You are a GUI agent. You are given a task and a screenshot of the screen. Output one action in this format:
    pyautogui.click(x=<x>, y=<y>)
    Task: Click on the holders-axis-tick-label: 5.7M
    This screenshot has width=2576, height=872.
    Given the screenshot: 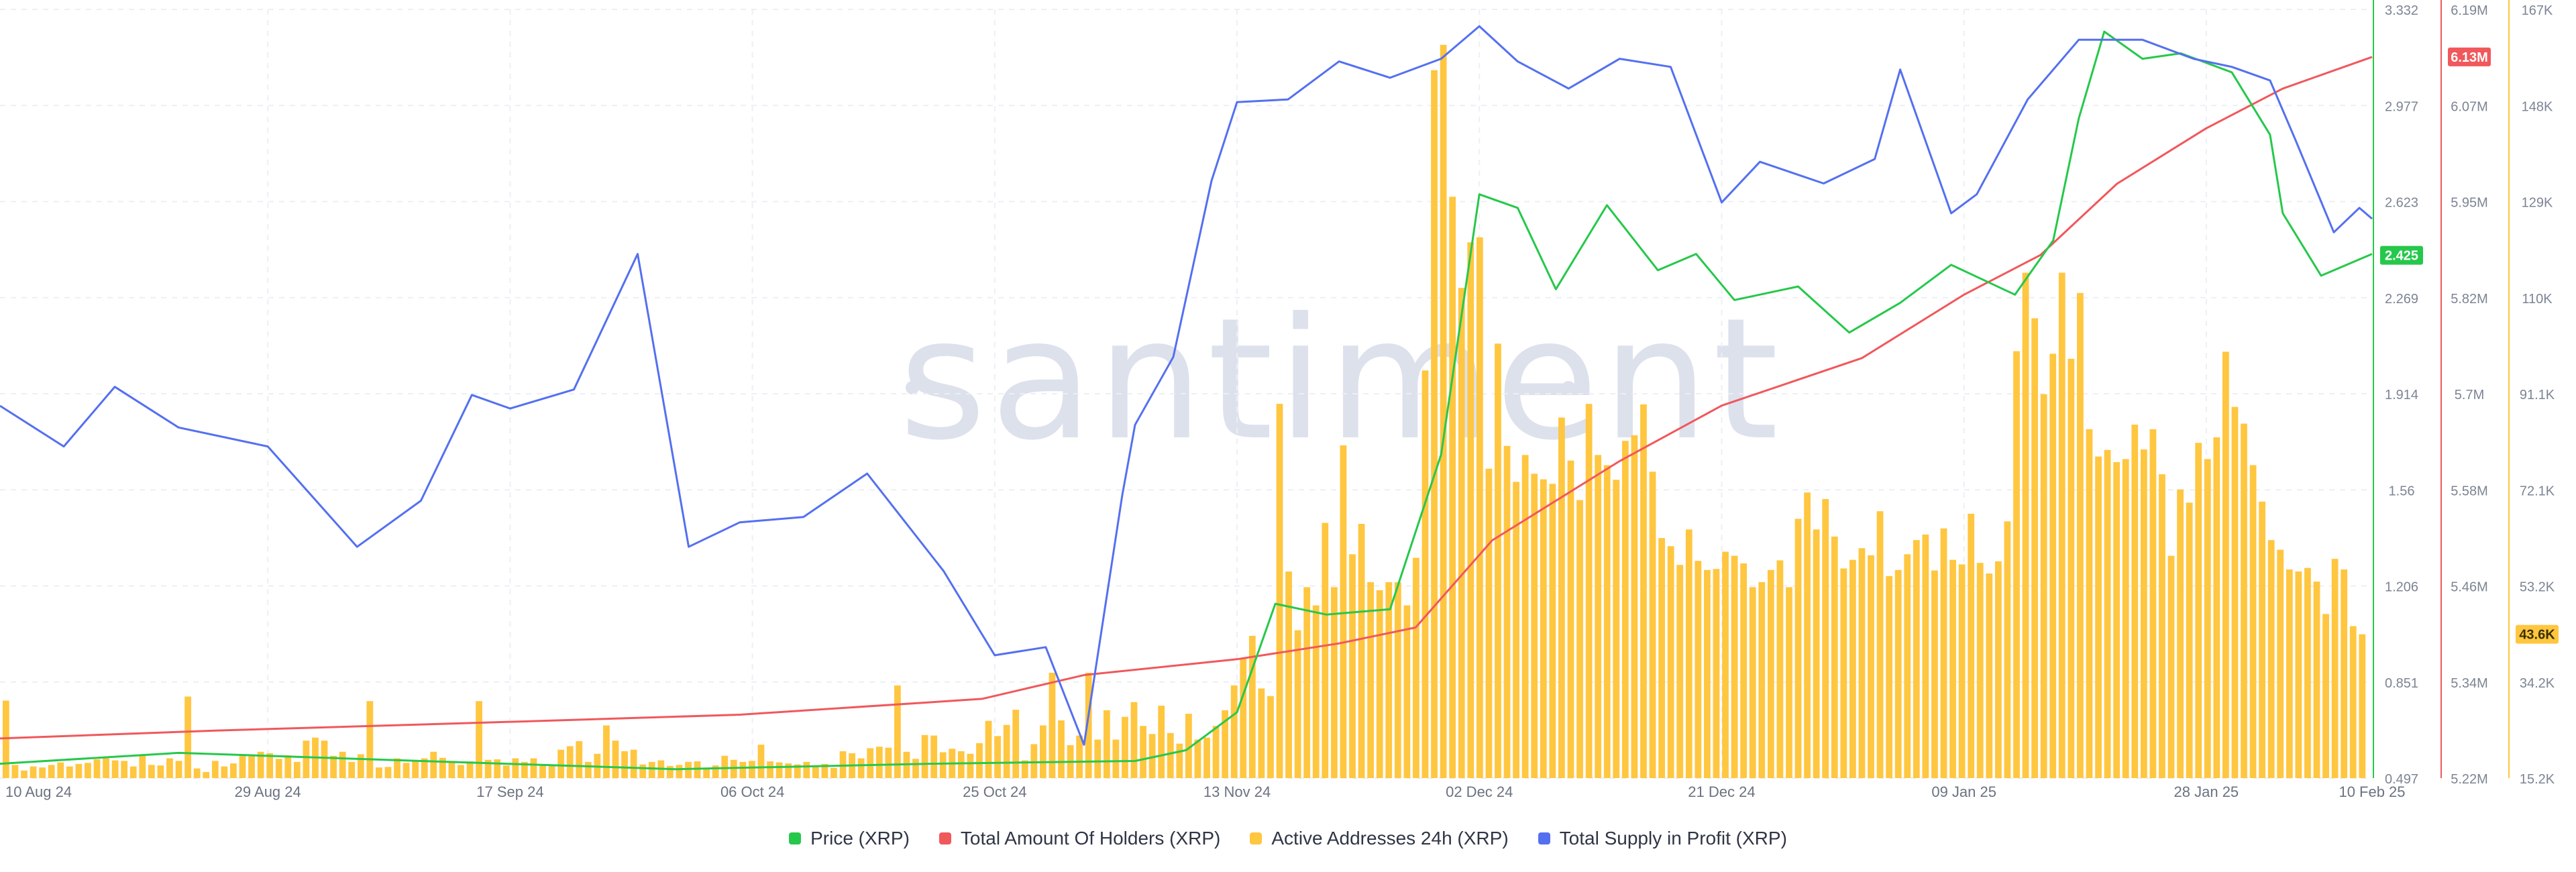 What is the action you would take?
    pyautogui.click(x=2469, y=395)
    